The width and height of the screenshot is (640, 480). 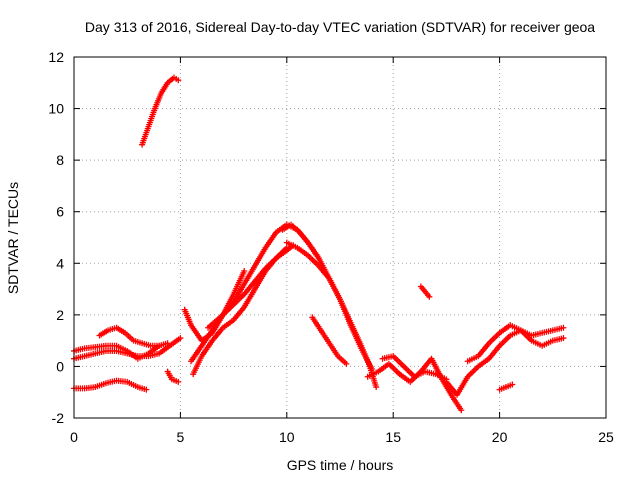 I want to click on y-tick-label: 0, so click(x=60, y=366).